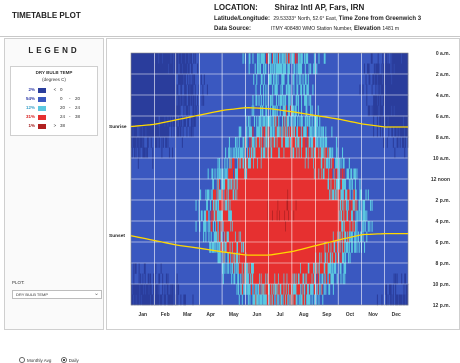 The height and width of the screenshot is (363, 460). I want to click on monthly-avg-radio, so click(22, 360).